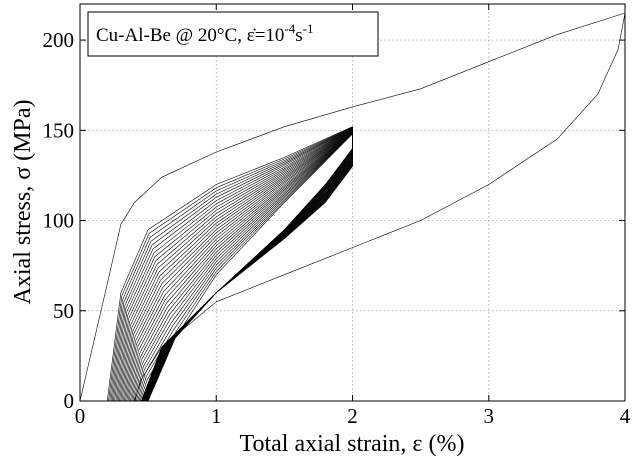  I want to click on y-tick-label: 200, so click(59, 40).